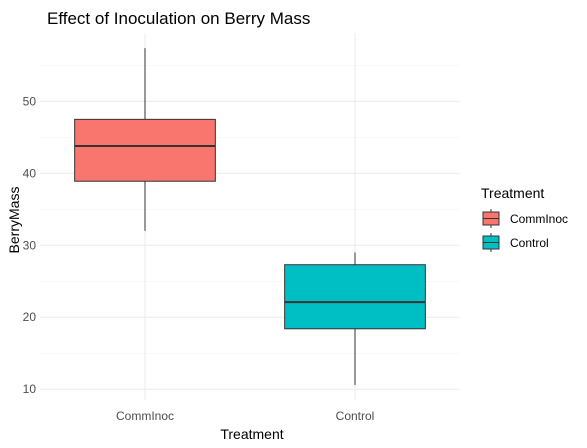 The width and height of the screenshot is (587, 448). Describe the element at coordinates (512, 193) in the screenshot. I see `legend-title: Treatment` at that location.